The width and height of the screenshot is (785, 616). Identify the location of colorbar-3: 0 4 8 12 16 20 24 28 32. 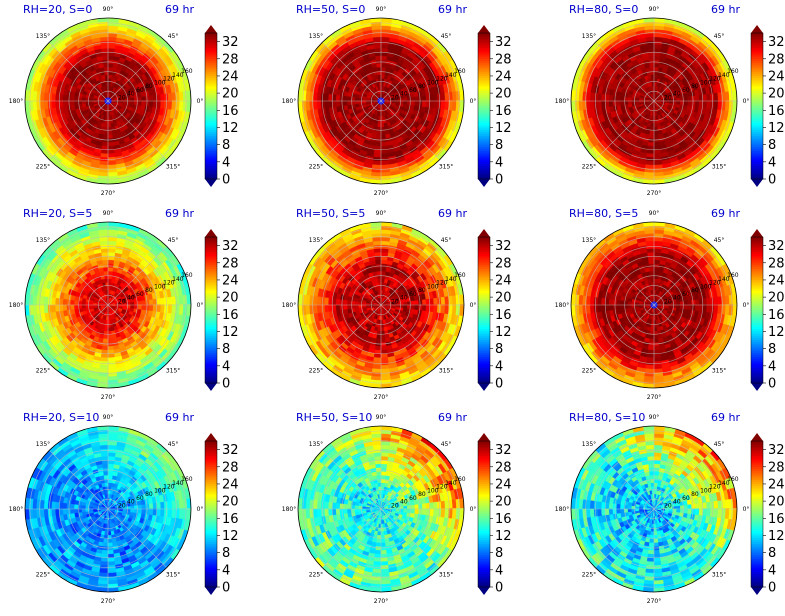
(768, 106).